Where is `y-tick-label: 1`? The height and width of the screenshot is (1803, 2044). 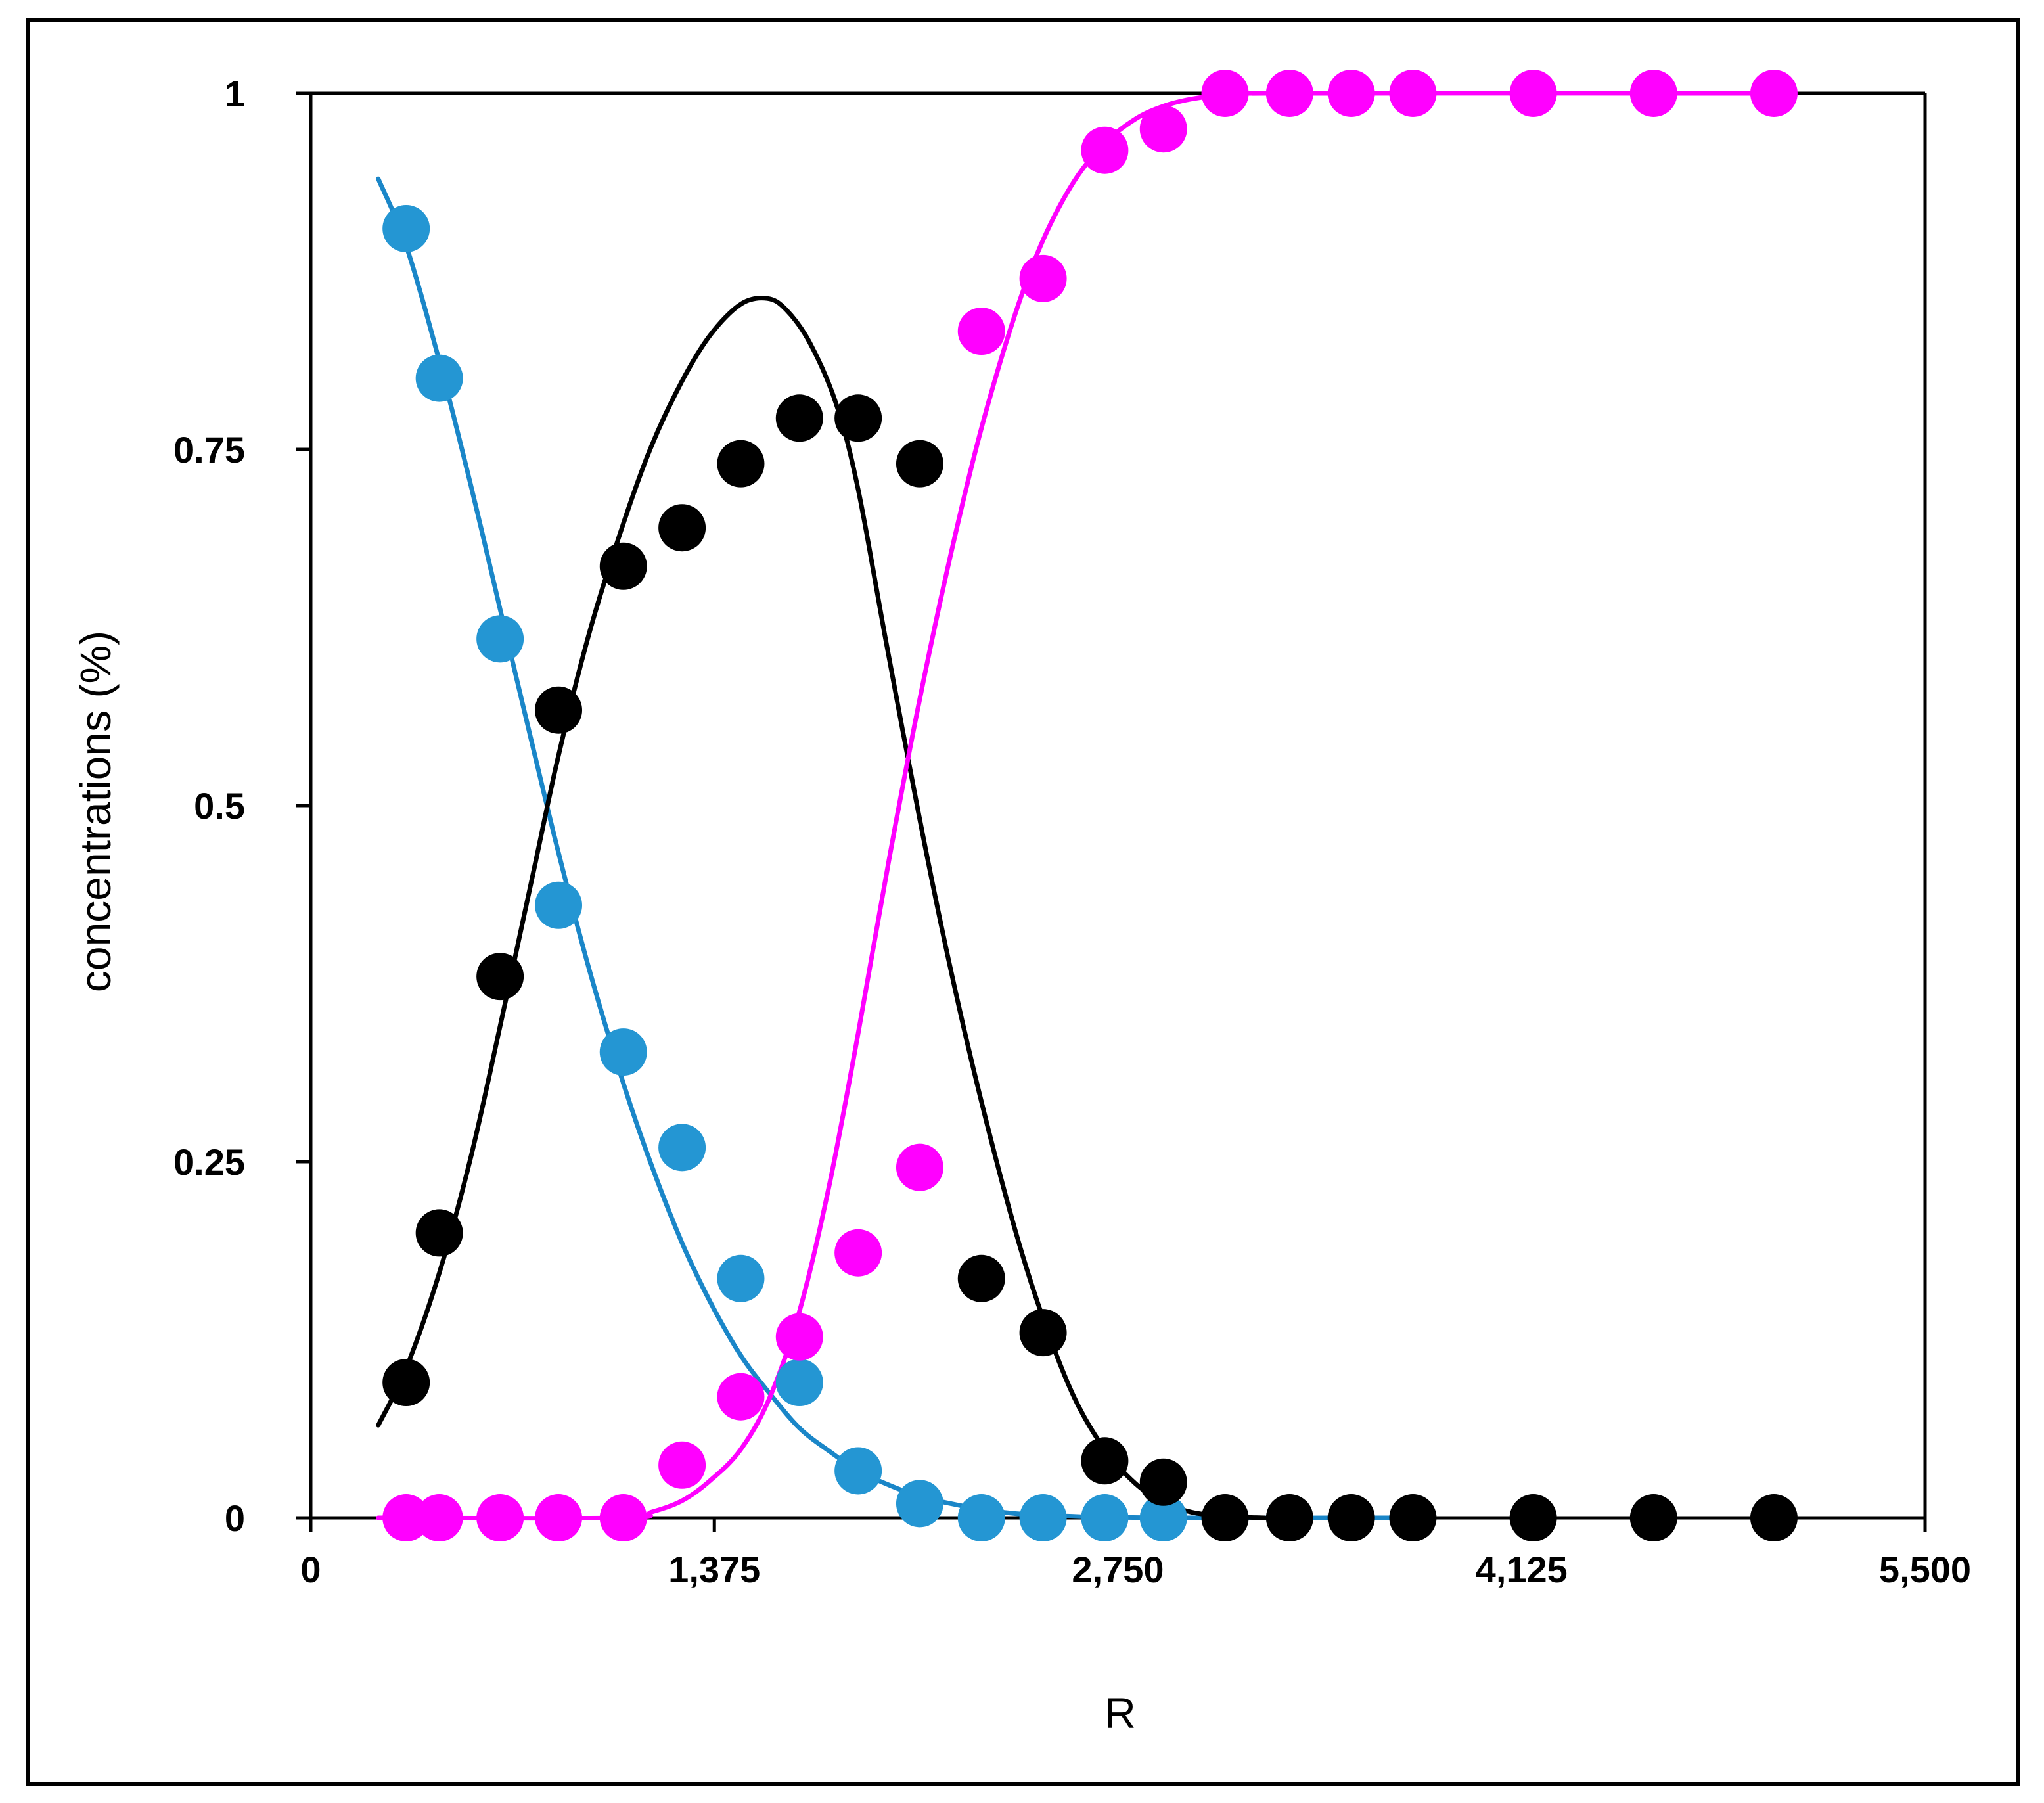
y-tick-label: 1 is located at coordinates (235, 93).